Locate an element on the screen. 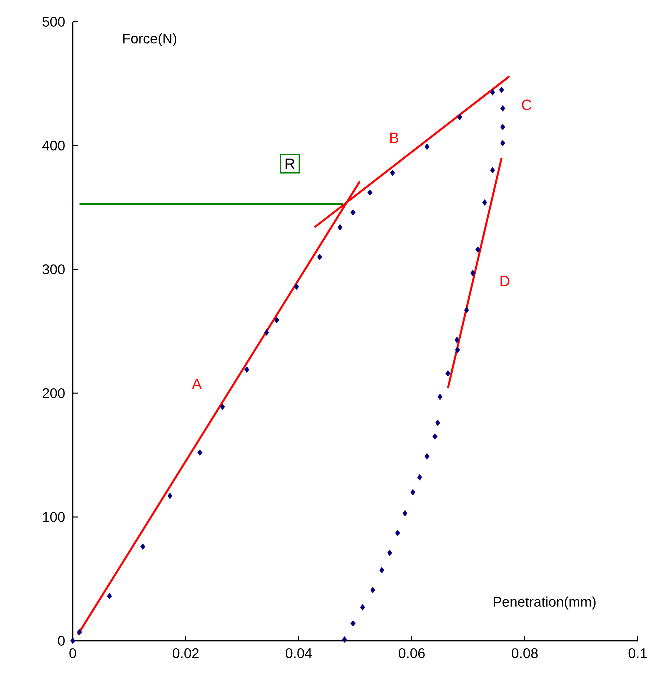  y-tick-label: 300 is located at coordinates (53, 269).